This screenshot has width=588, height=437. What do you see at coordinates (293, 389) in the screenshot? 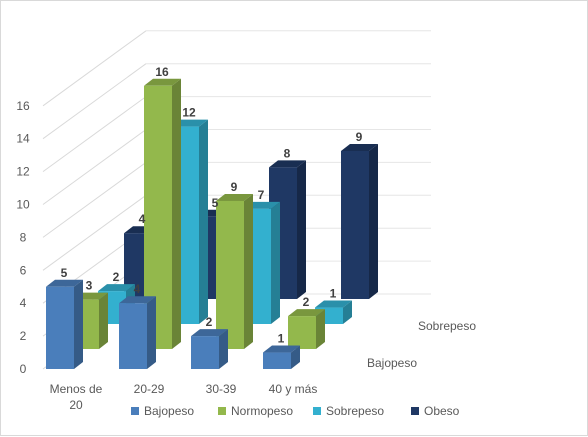
I see `x-tick-label: 40 y más` at bounding box center [293, 389].